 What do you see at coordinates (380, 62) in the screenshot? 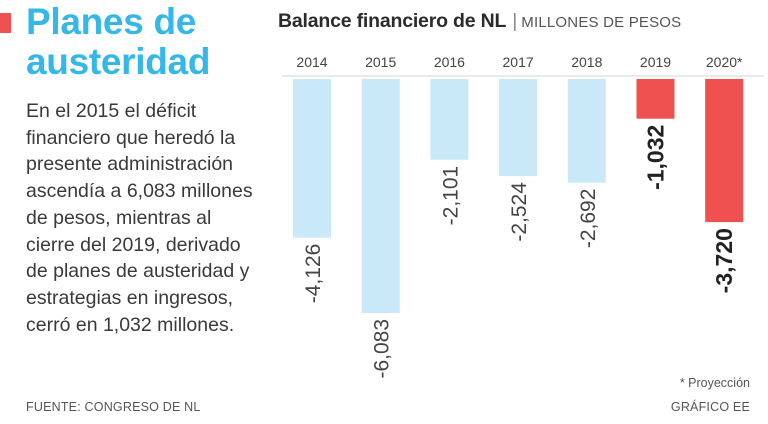
I see `x-tick-label: 2015` at bounding box center [380, 62].